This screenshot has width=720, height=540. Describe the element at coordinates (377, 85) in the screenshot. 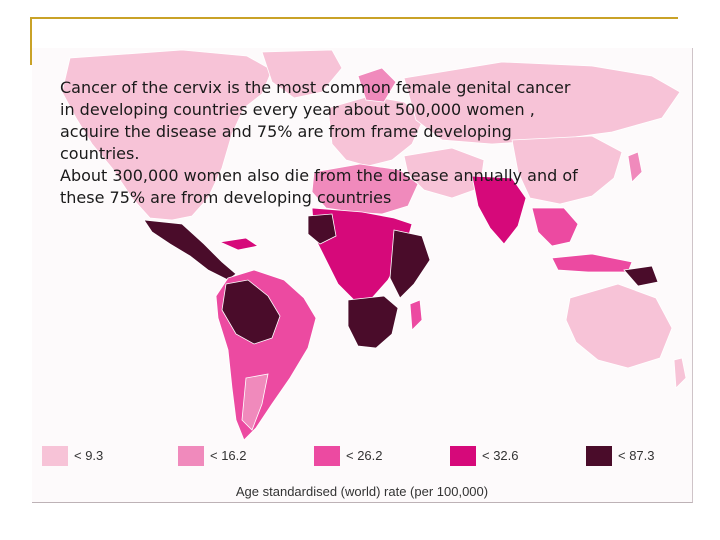

I see `scandinavia` at that location.